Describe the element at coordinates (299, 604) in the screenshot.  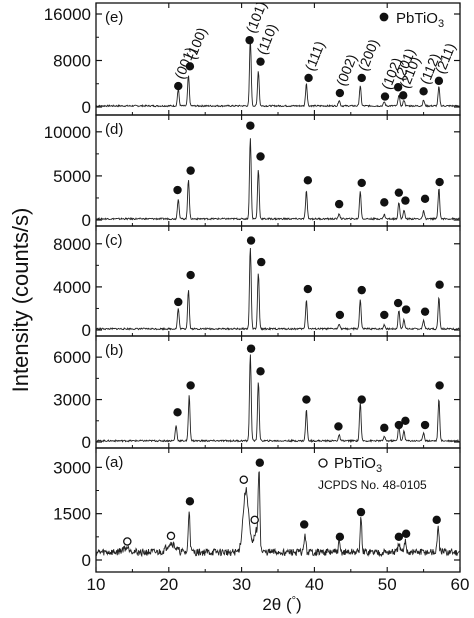
I see `x-axis-label-suffix: )` at that location.